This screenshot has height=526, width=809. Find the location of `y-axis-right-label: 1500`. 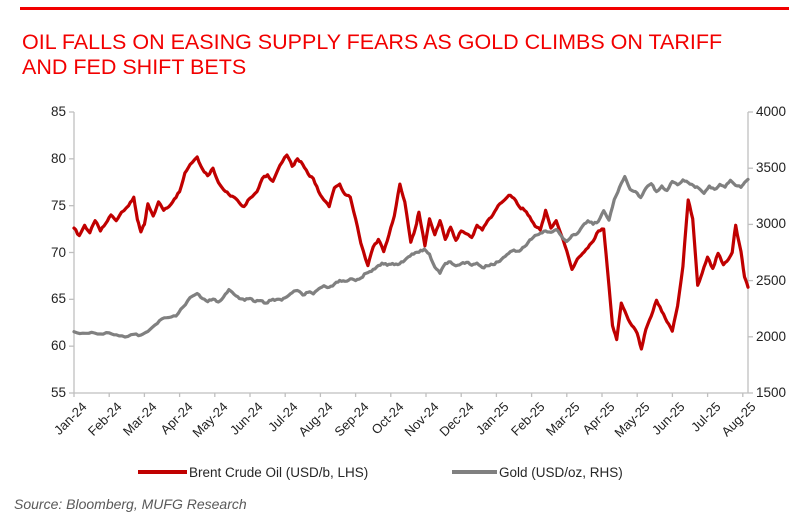

y-axis-right-label: 1500 is located at coordinates (771, 392).